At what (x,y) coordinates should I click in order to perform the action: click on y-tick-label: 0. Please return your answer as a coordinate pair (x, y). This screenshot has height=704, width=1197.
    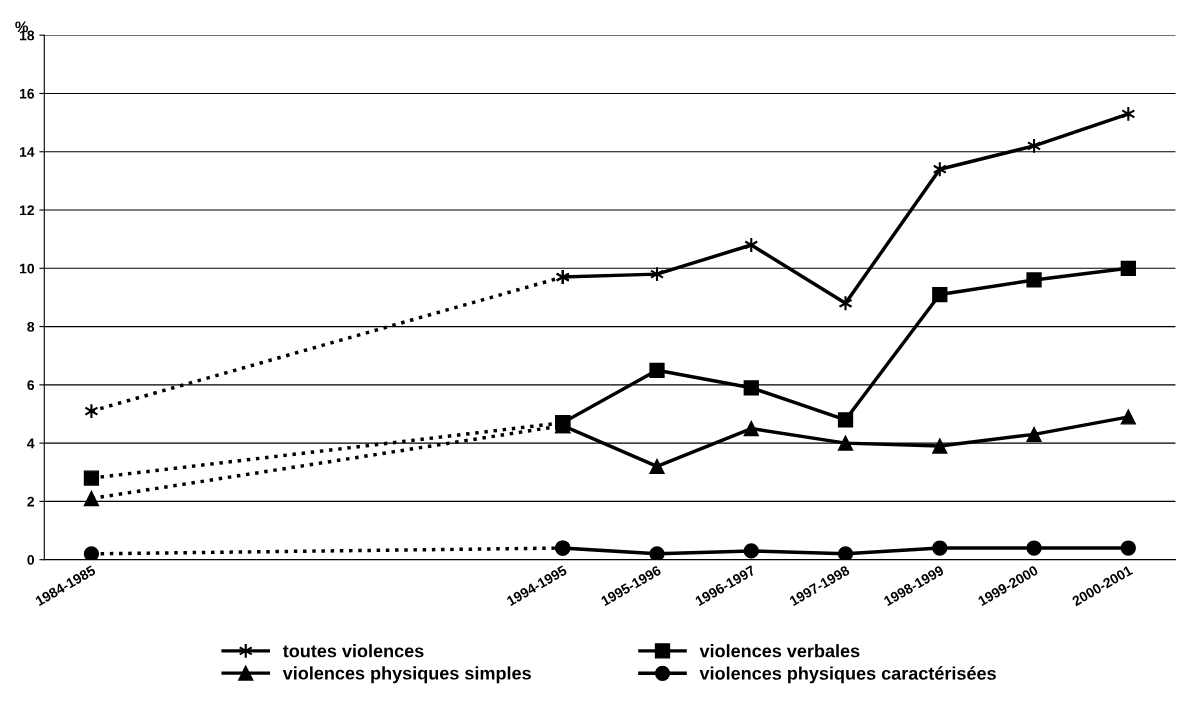
    Looking at the image, I should click on (30, 560).